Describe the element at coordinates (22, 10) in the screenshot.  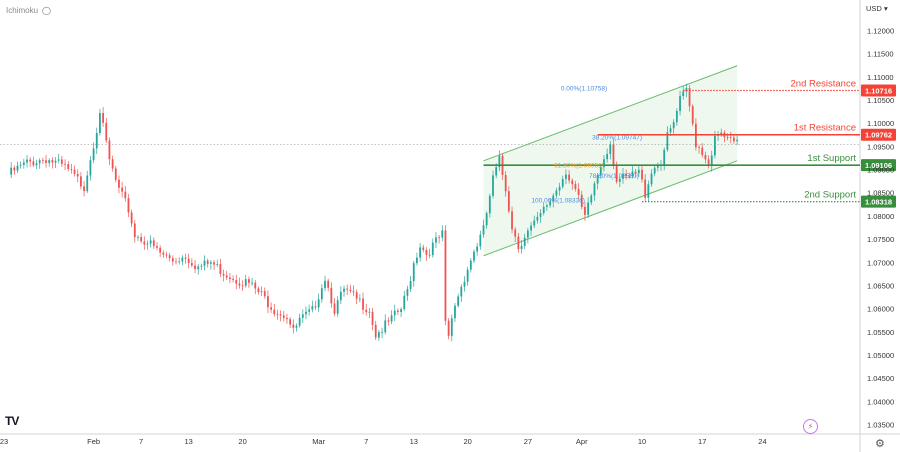
I see `indicator-name: Ichimoku` at that location.